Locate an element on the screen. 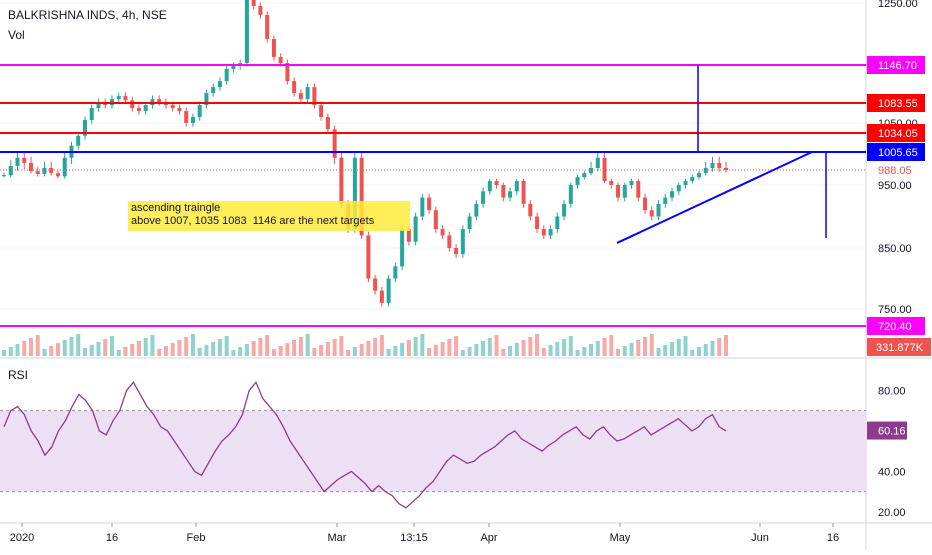  price-tick-label: 1250.00 is located at coordinates (898, 5).